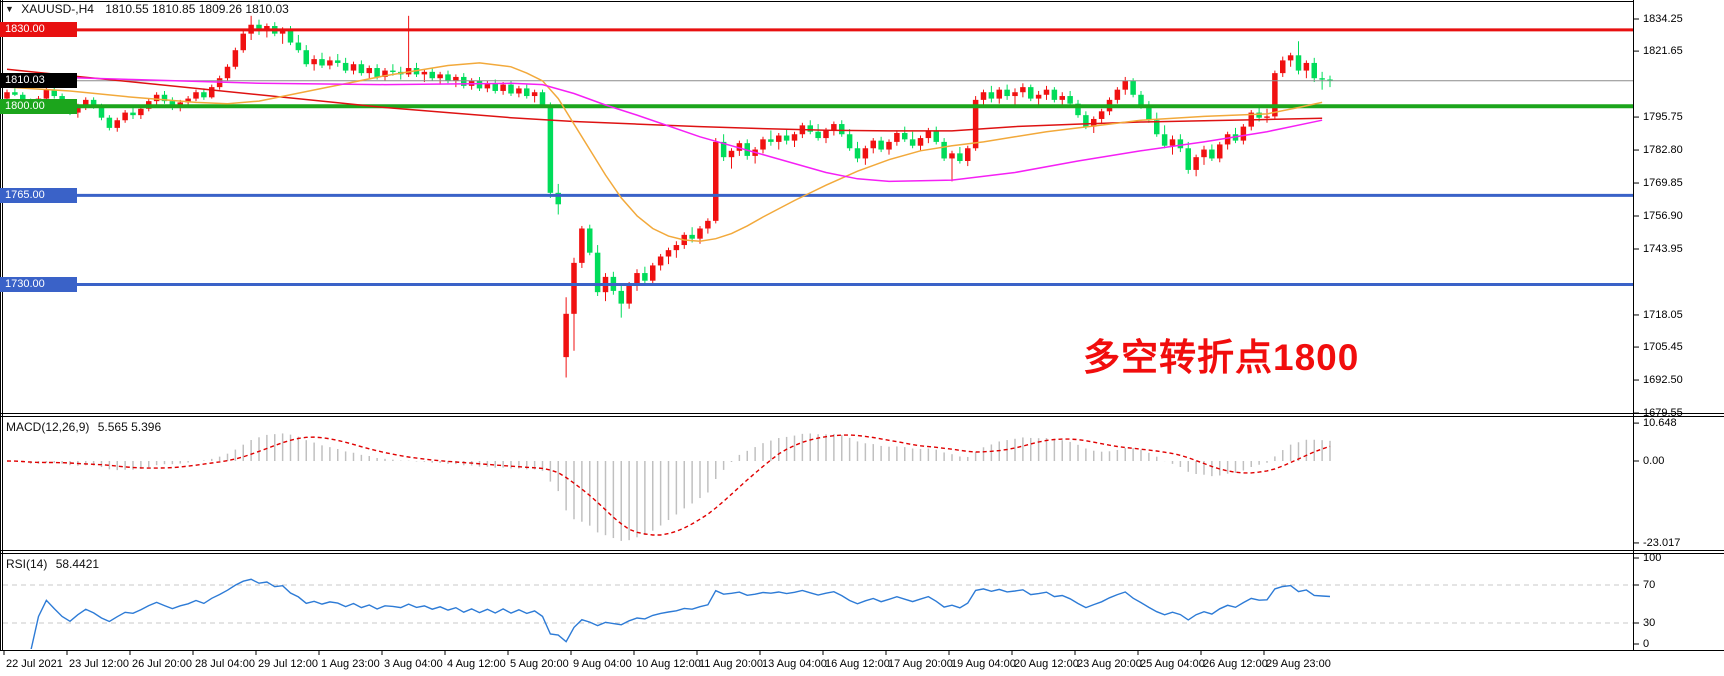 The image size is (1724, 676). What do you see at coordinates (38, 30) in the screenshot?
I see `price-level-box: 1830.00` at bounding box center [38, 30].